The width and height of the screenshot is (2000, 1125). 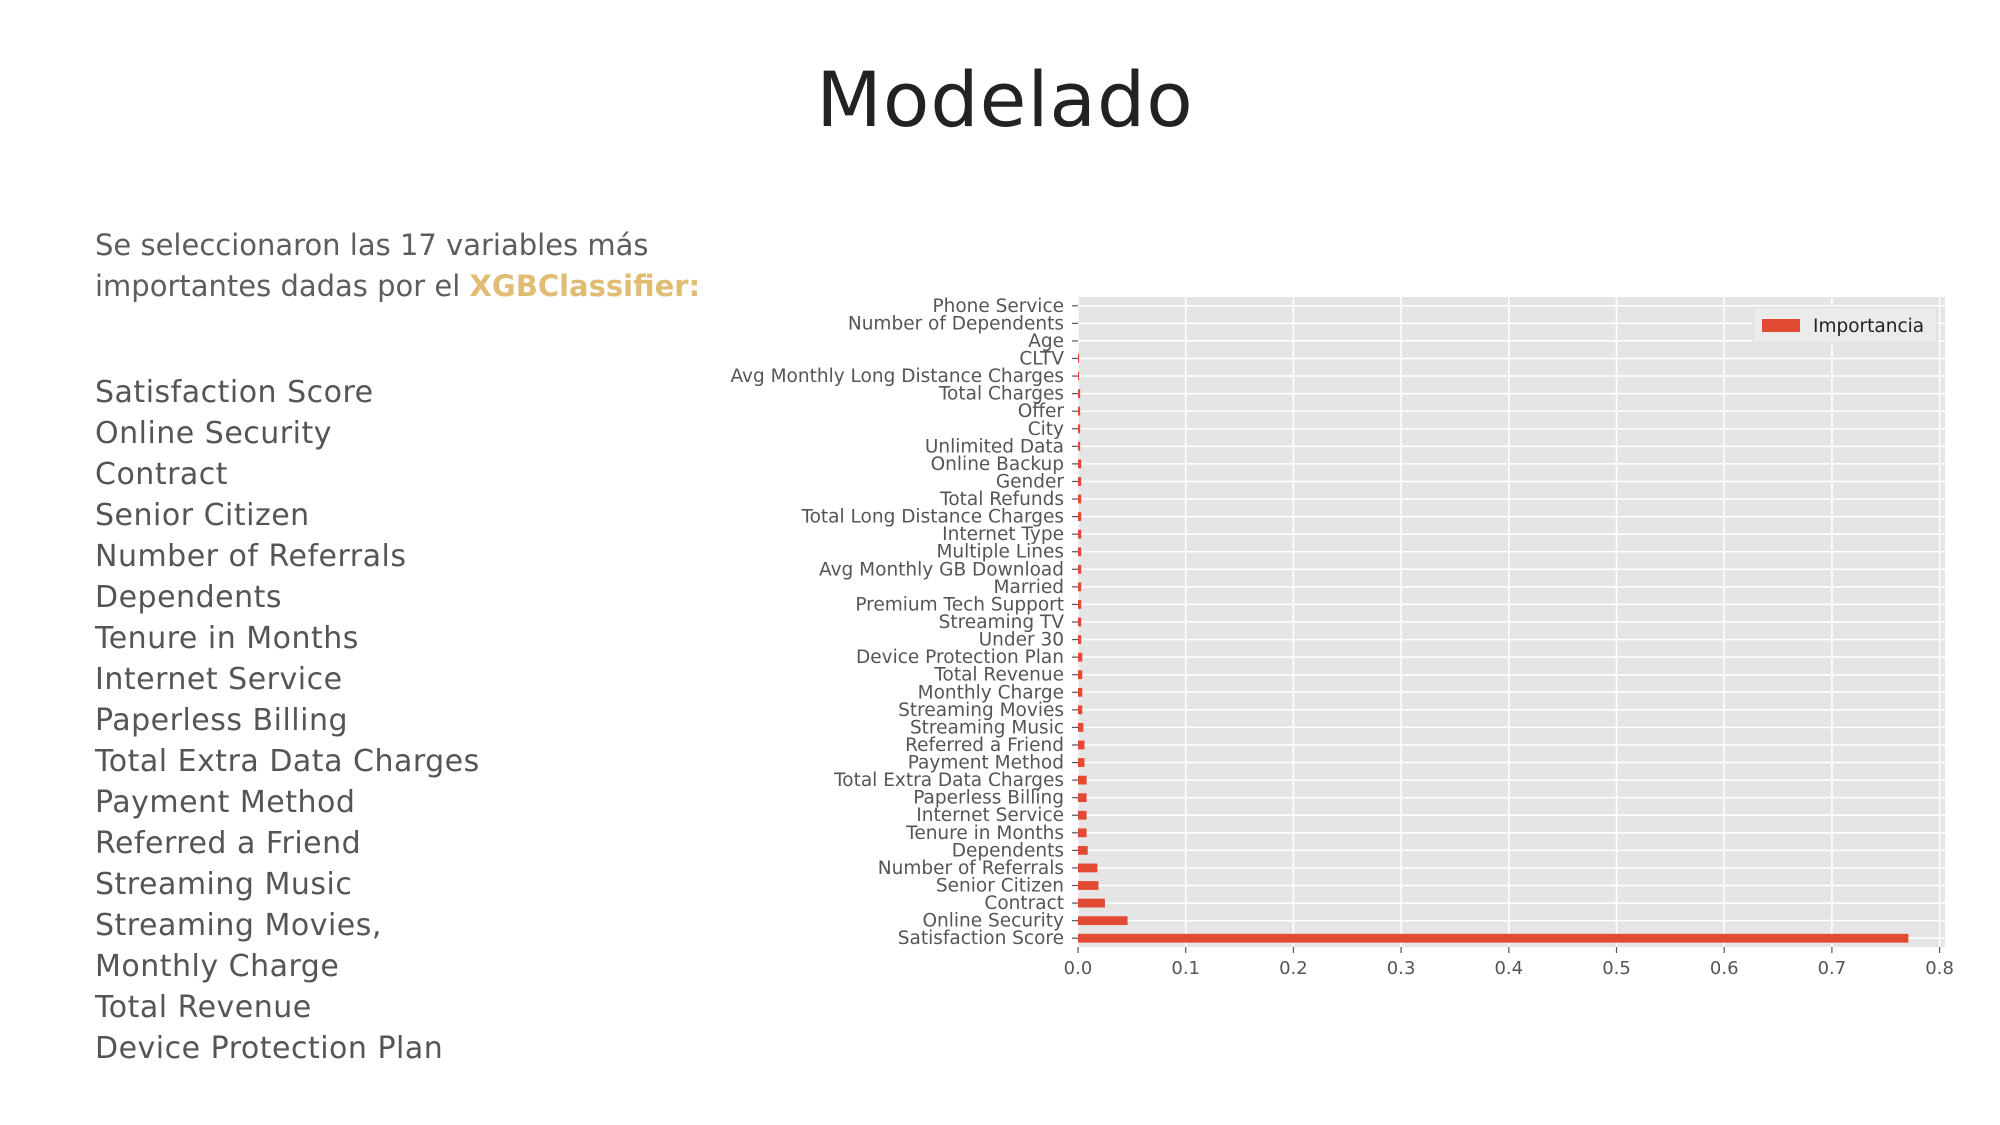 What do you see at coordinates (993, 921) in the screenshot?
I see `y-tick-label: Online Security` at bounding box center [993, 921].